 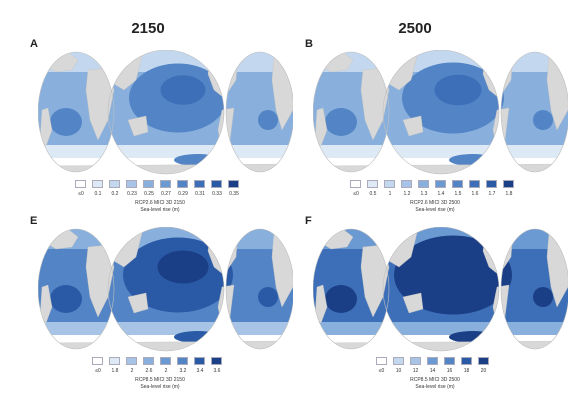 What do you see at coordinates (309, 44) in the screenshot?
I see `panel-letter: B` at bounding box center [309, 44].